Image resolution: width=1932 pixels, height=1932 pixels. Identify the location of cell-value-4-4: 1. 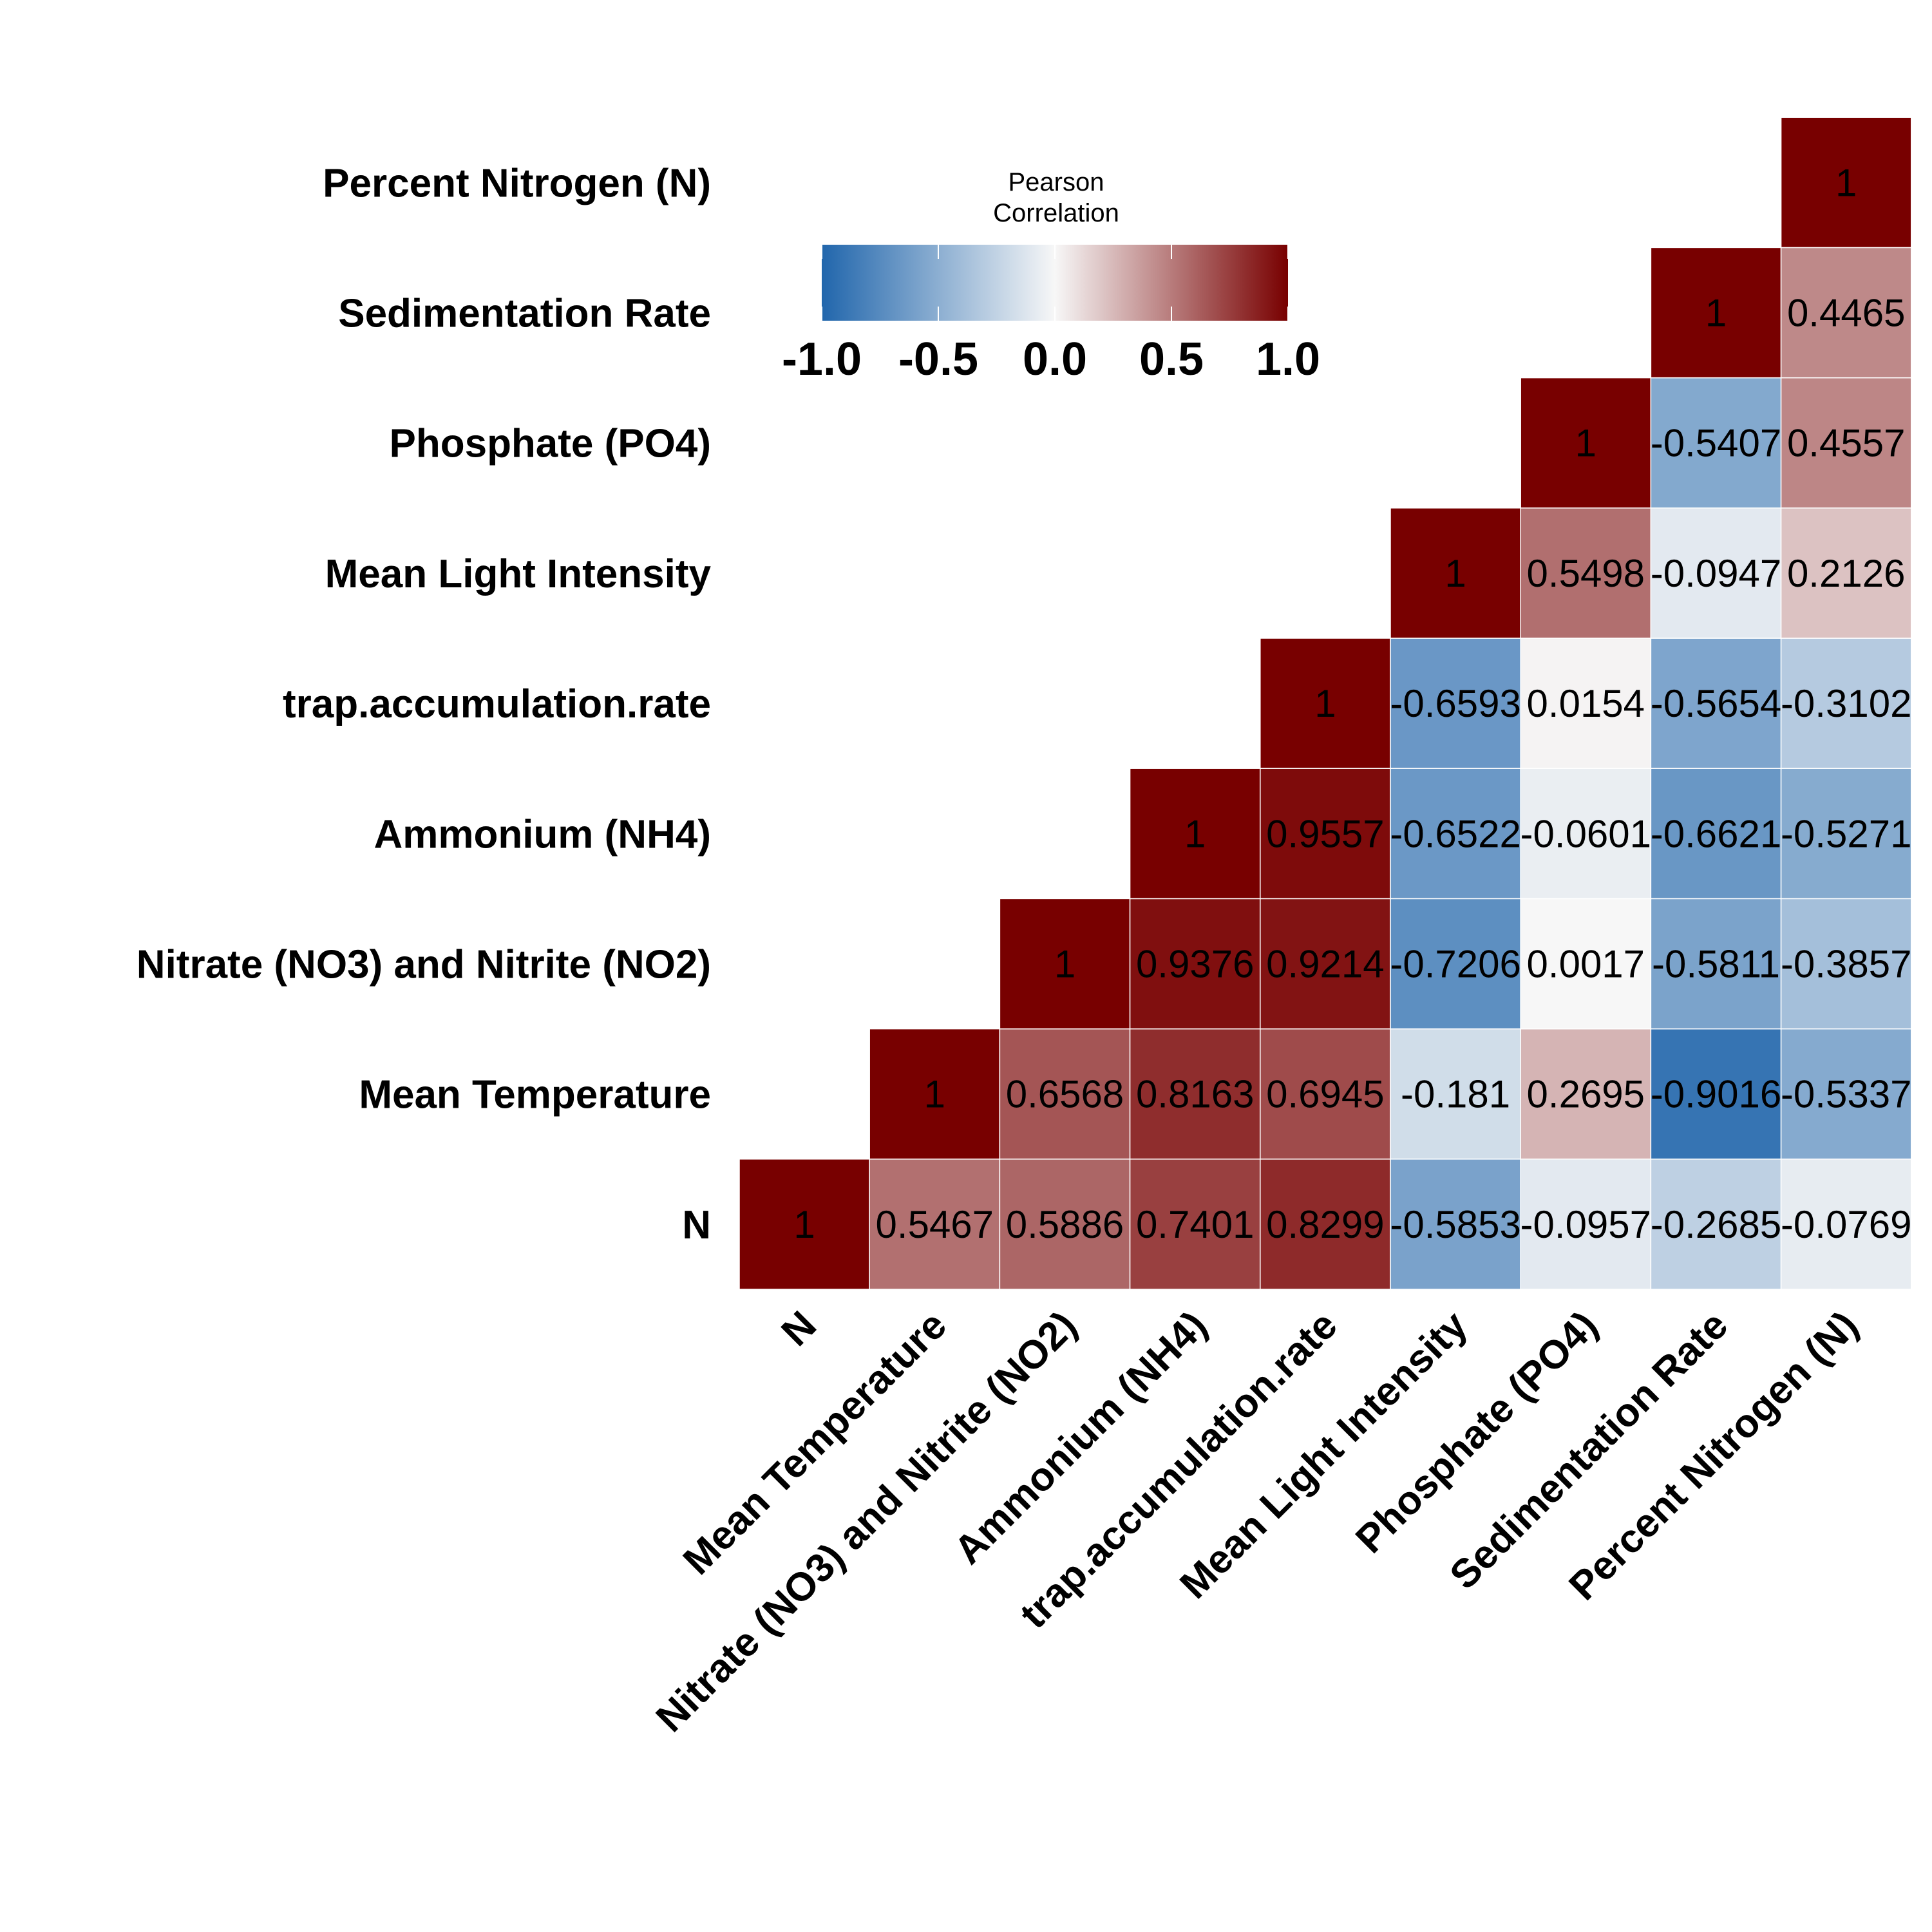
(1325, 703).